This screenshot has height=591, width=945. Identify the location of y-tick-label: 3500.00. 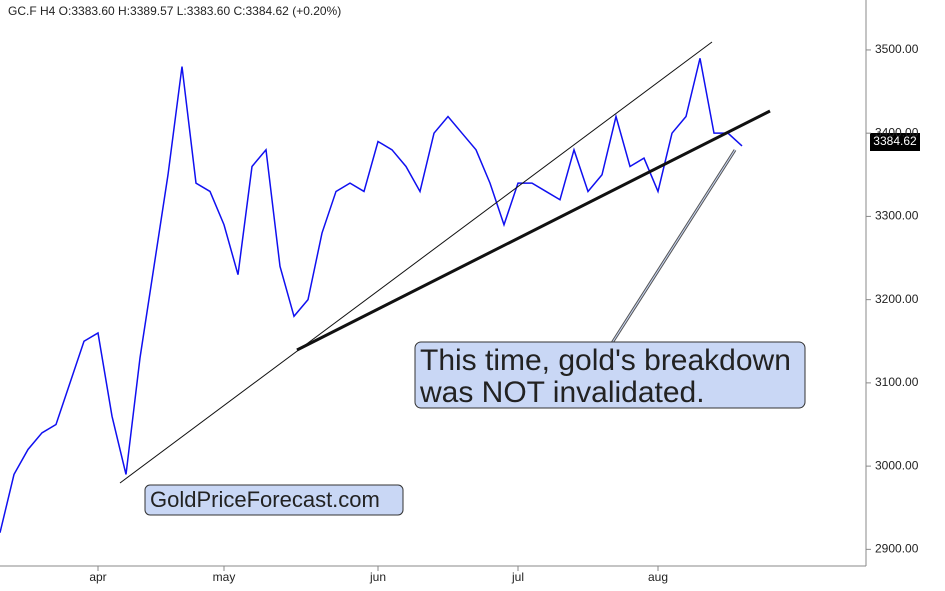
(897, 49).